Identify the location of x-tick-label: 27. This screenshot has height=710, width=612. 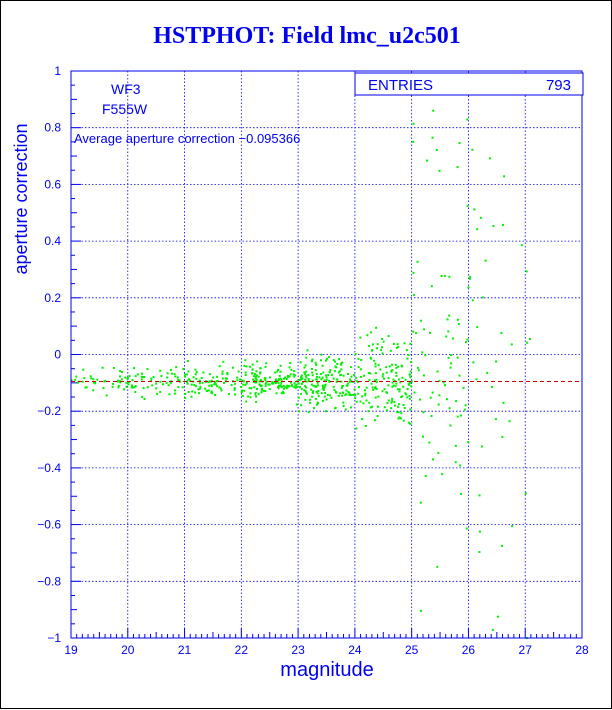
(526, 650).